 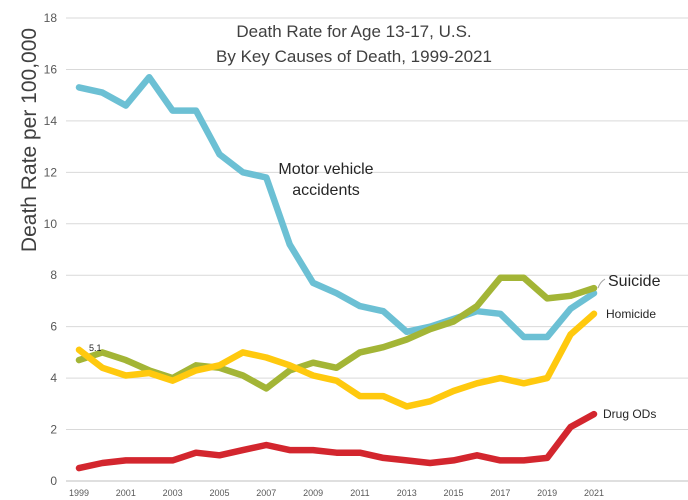 I want to click on y-tick-label: 8, so click(x=53, y=275).